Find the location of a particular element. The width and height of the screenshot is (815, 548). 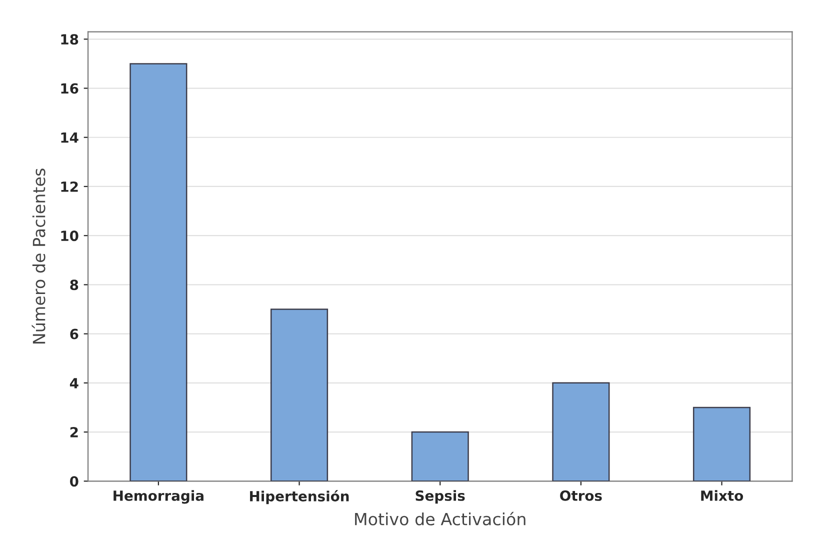

y-tick-label: 14 is located at coordinates (69, 137).